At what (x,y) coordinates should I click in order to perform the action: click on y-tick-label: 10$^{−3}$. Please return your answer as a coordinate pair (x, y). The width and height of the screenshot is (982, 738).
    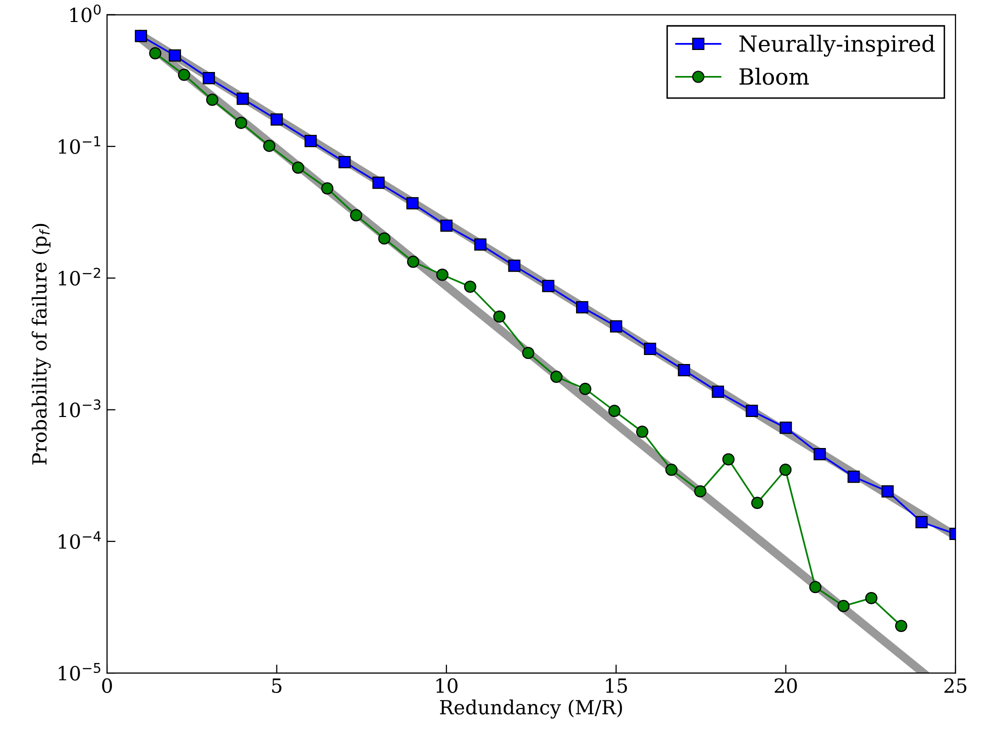
    Looking at the image, I should click on (79, 408).